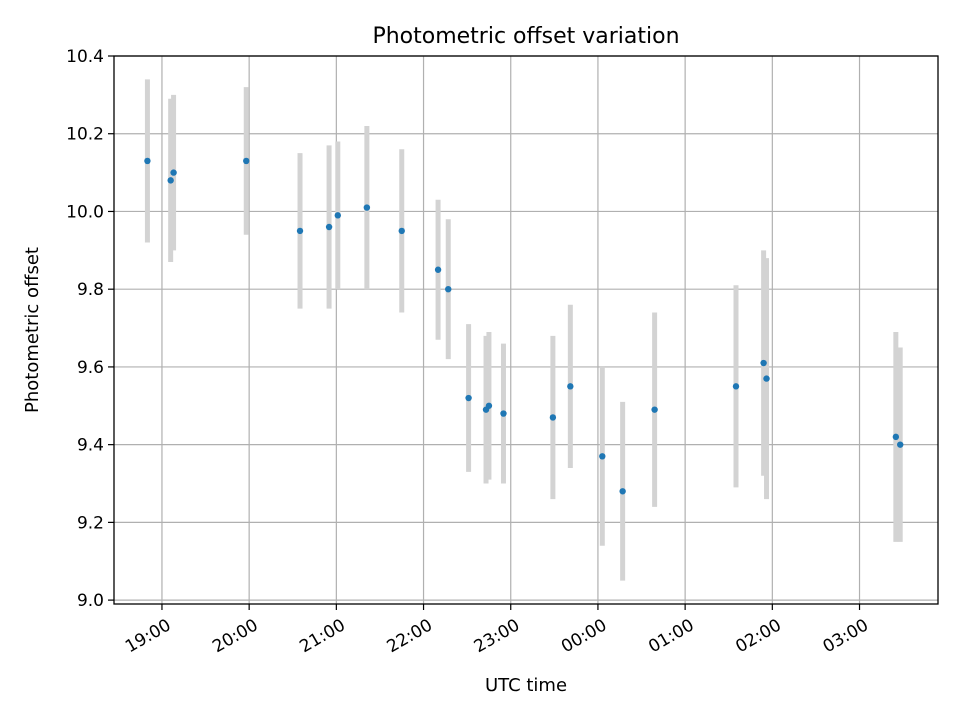 The image size is (960, 720). I want to click on y-axis-label: Photometric offset, so click(32, 330).